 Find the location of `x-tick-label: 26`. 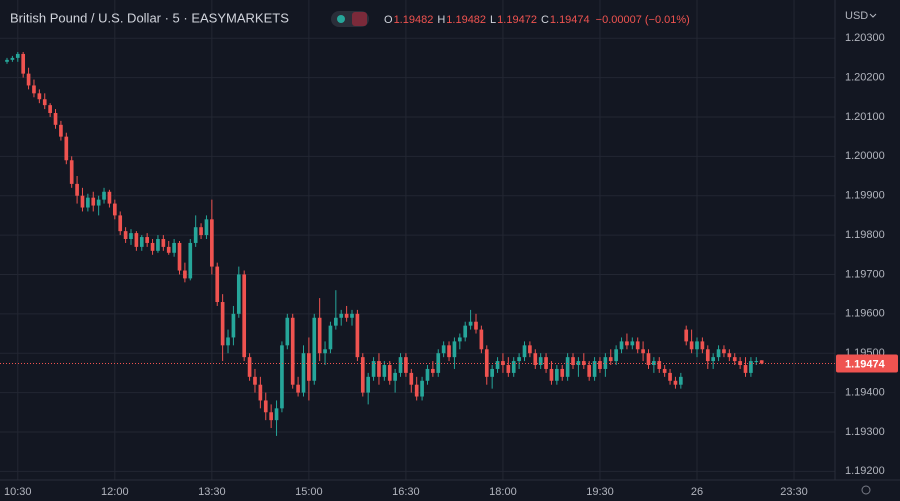

x-tick-label: 26 is located at coordinates (697, 492).